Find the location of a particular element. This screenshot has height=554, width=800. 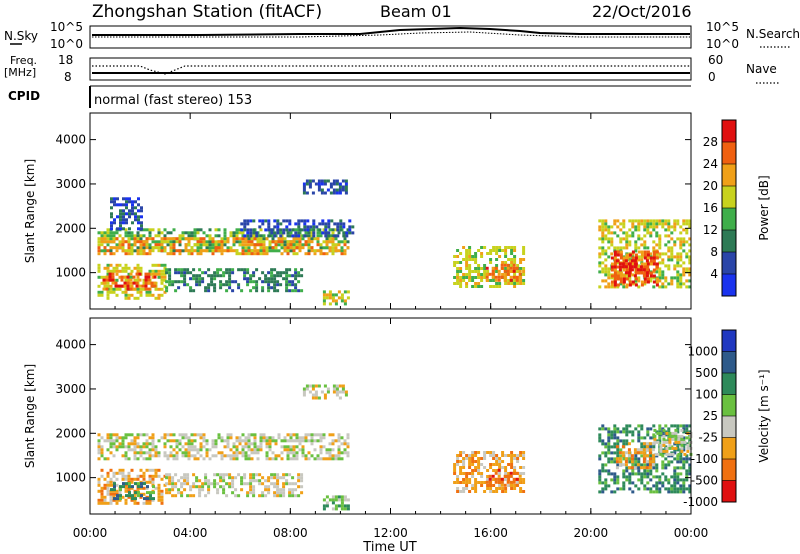

power-y-tick-label: 1000 is located at coordinates (70, 273).